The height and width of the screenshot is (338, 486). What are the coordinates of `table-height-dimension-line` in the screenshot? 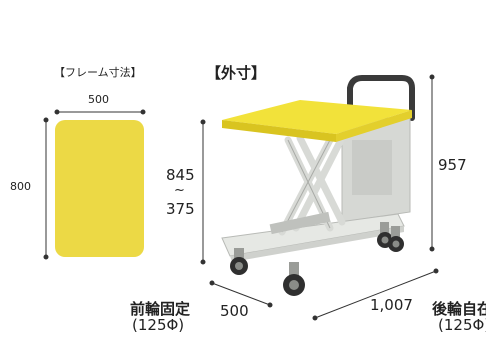 It's located at (203, 192).